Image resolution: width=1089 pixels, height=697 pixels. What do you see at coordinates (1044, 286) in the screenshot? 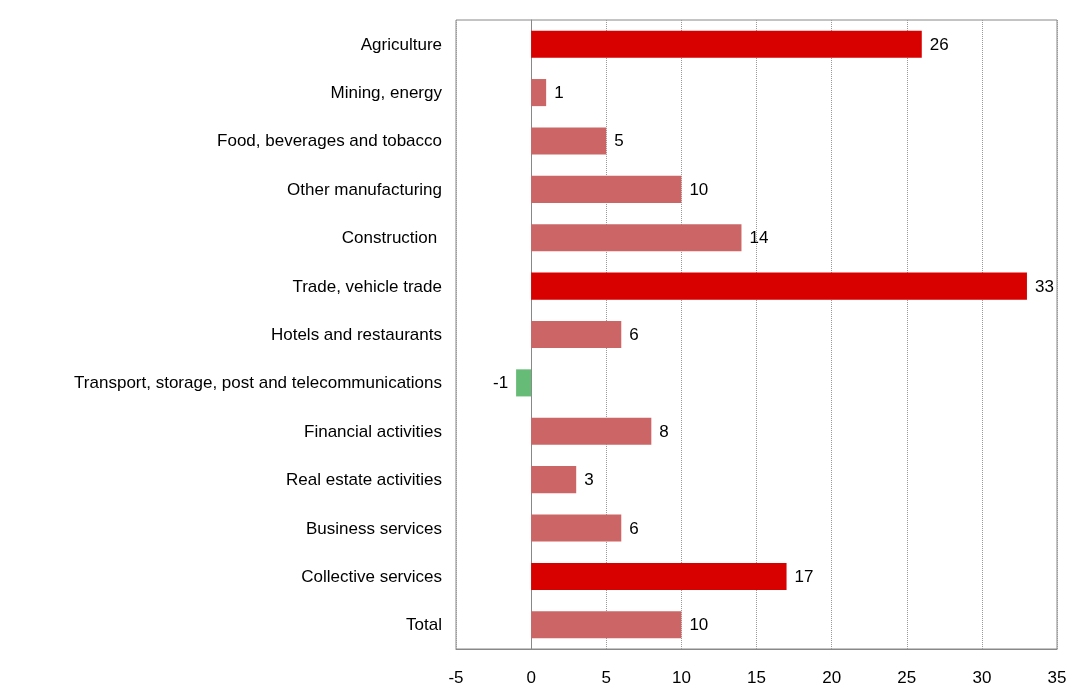
I see `data-label: 33` at bounding box center [1044, 286].